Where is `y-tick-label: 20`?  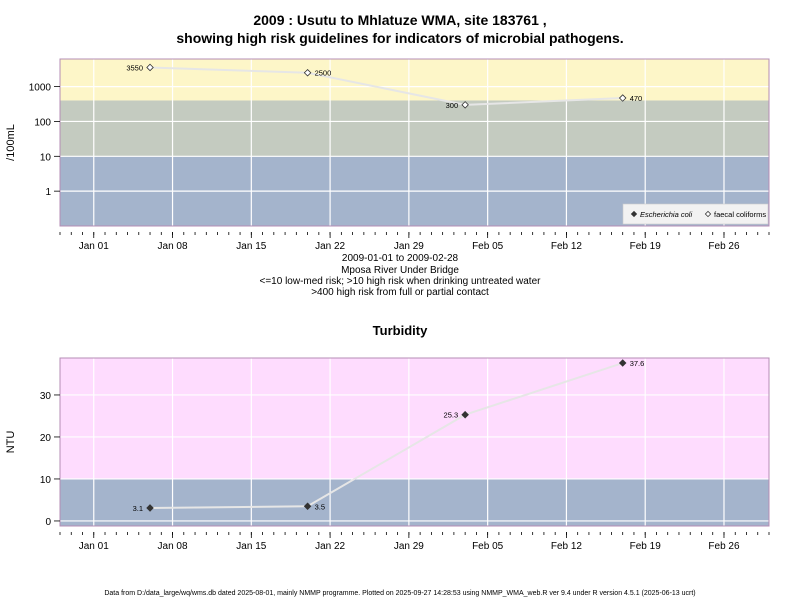 y-tick-label: 20 is located at coordinates (46, 438).